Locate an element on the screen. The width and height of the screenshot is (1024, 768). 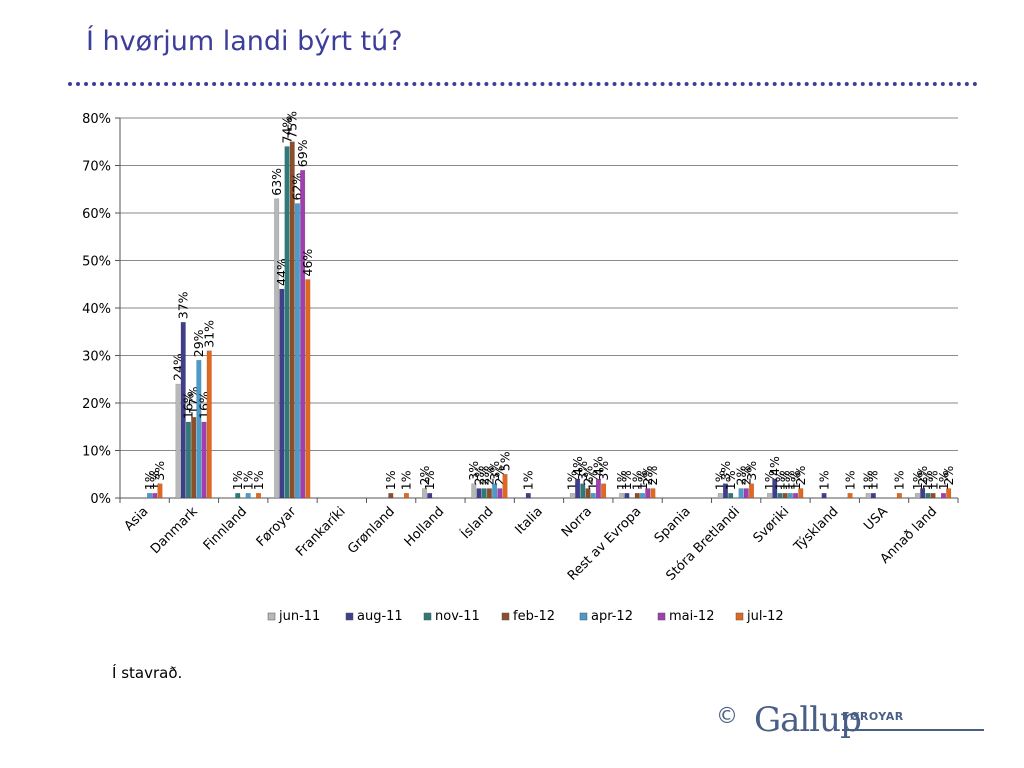
brand-logo: © Gallup FØROYAR is located at coordinates (856, 722).